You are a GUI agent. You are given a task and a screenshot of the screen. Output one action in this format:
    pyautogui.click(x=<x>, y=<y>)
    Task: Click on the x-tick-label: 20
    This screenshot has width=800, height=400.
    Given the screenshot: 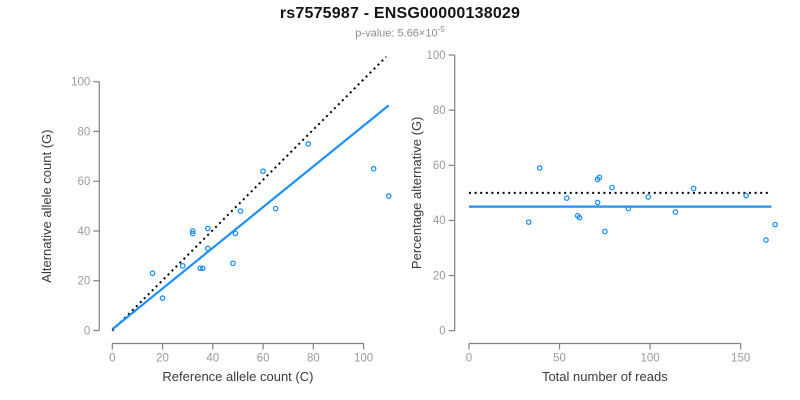 What is the action you would take?
    pyautogui.click(x=162, y=359)
    